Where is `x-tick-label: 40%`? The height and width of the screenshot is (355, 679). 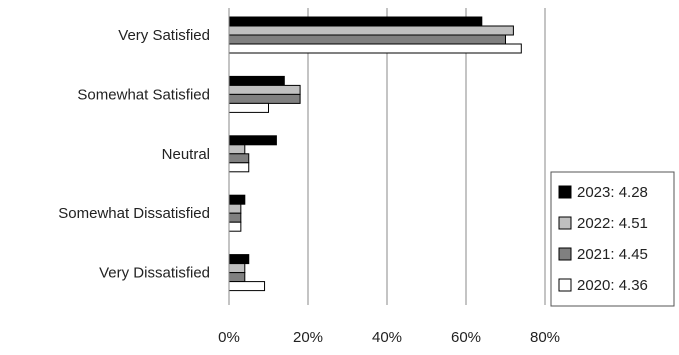 x-tick-label: 40% is located at coordinates (387, 337).